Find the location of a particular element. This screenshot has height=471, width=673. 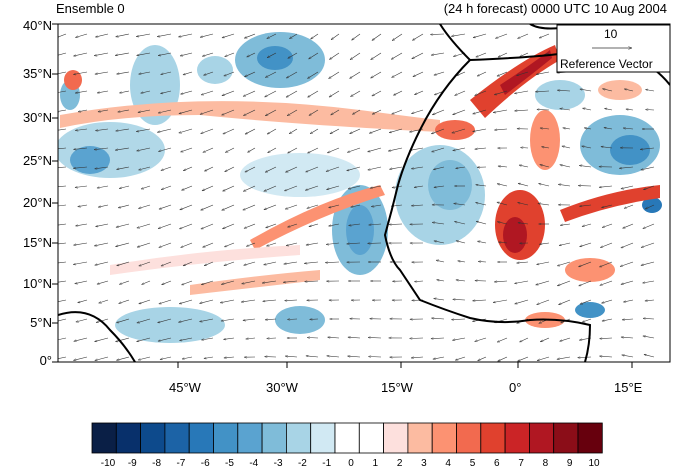

colorbar-label: -7 is located at coordinates (181, 463).